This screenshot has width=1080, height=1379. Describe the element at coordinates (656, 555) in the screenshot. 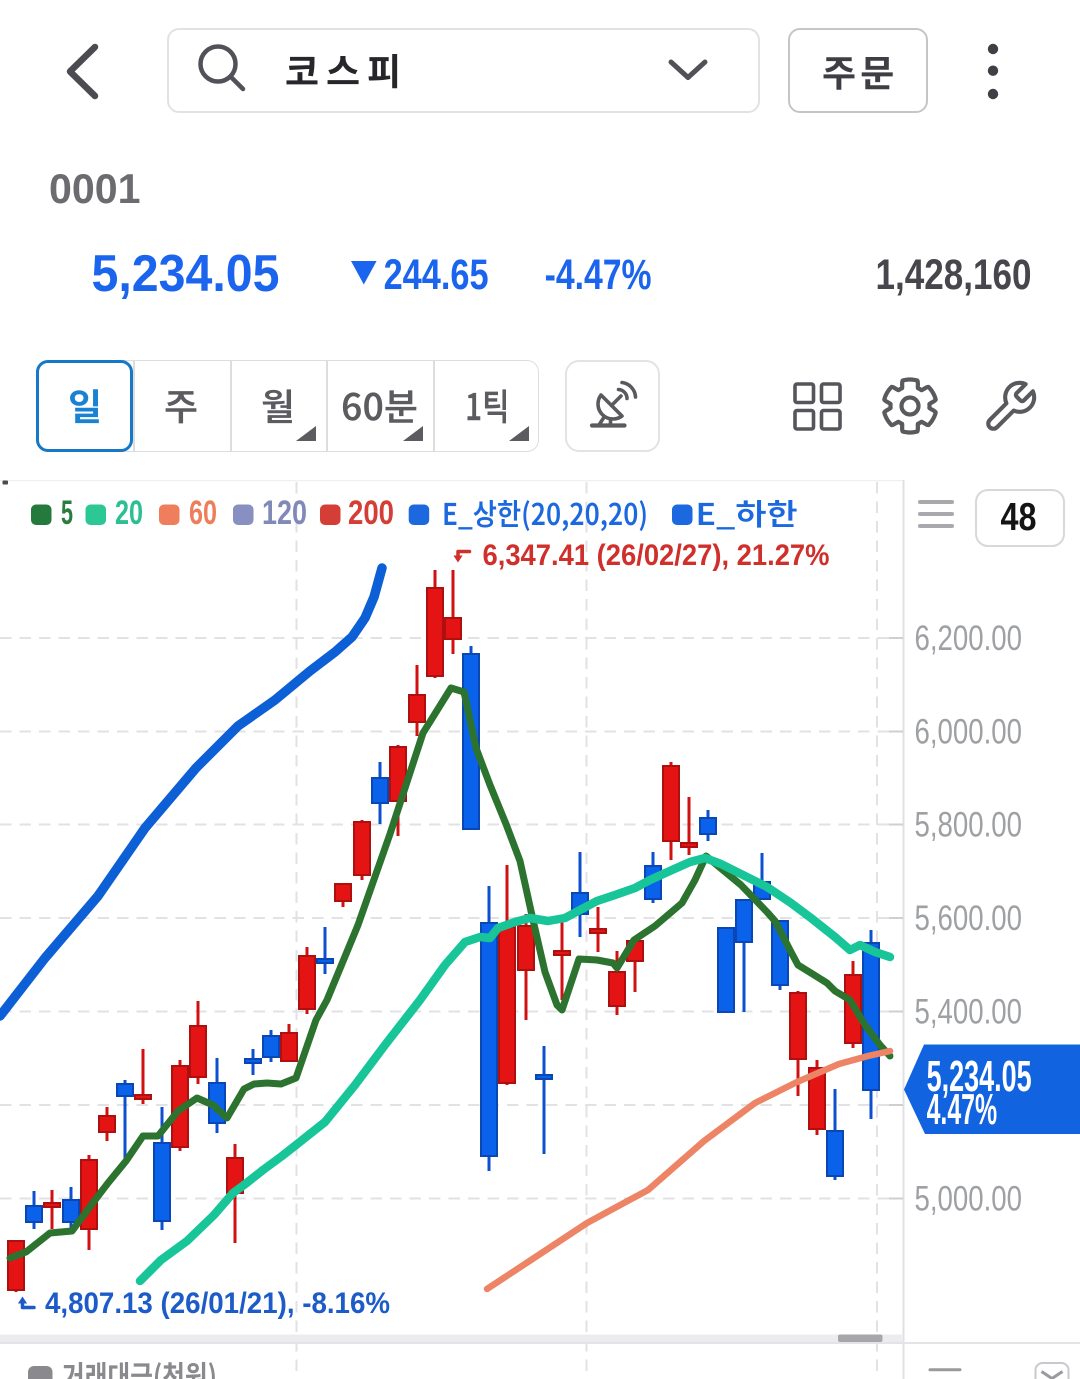

I see `svg-text: 6,347.41 (26/02/27), 21.27%` at that location.